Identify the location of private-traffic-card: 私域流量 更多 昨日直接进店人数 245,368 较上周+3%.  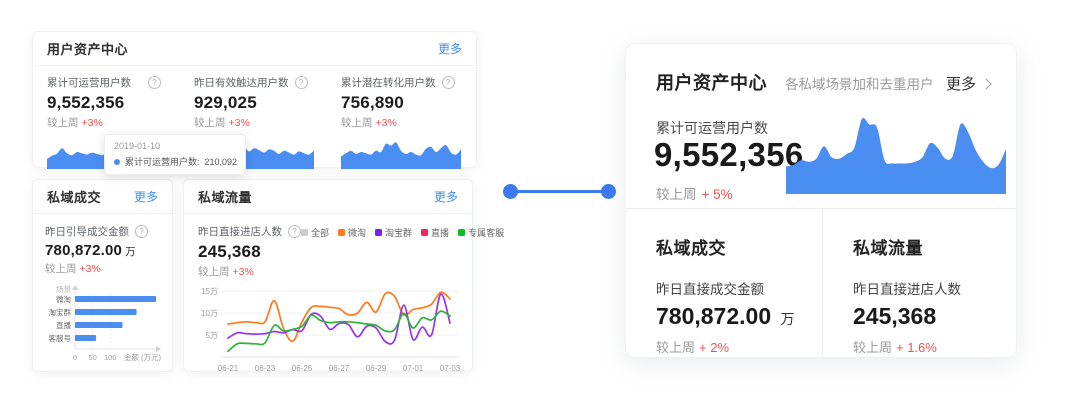
(343, 276).